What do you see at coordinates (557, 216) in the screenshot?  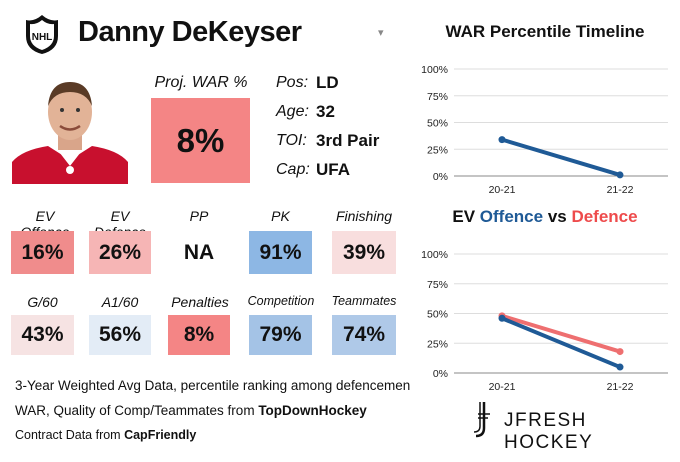 I see `chart2-title-part3: vs` at bounding box center [557, 216].